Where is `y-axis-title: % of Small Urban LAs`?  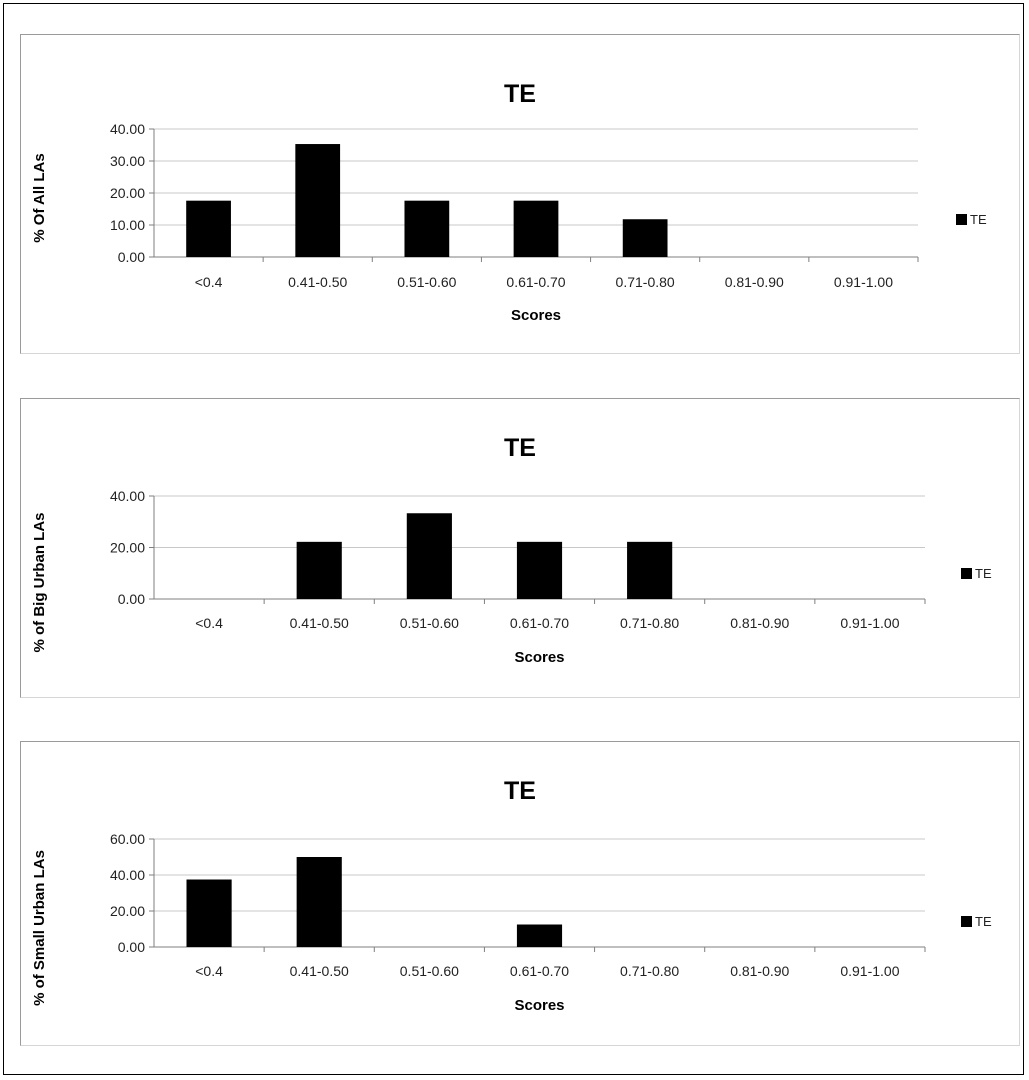 y-axis-title: % of Small Urban LAs is located at coordinates (39, 928).